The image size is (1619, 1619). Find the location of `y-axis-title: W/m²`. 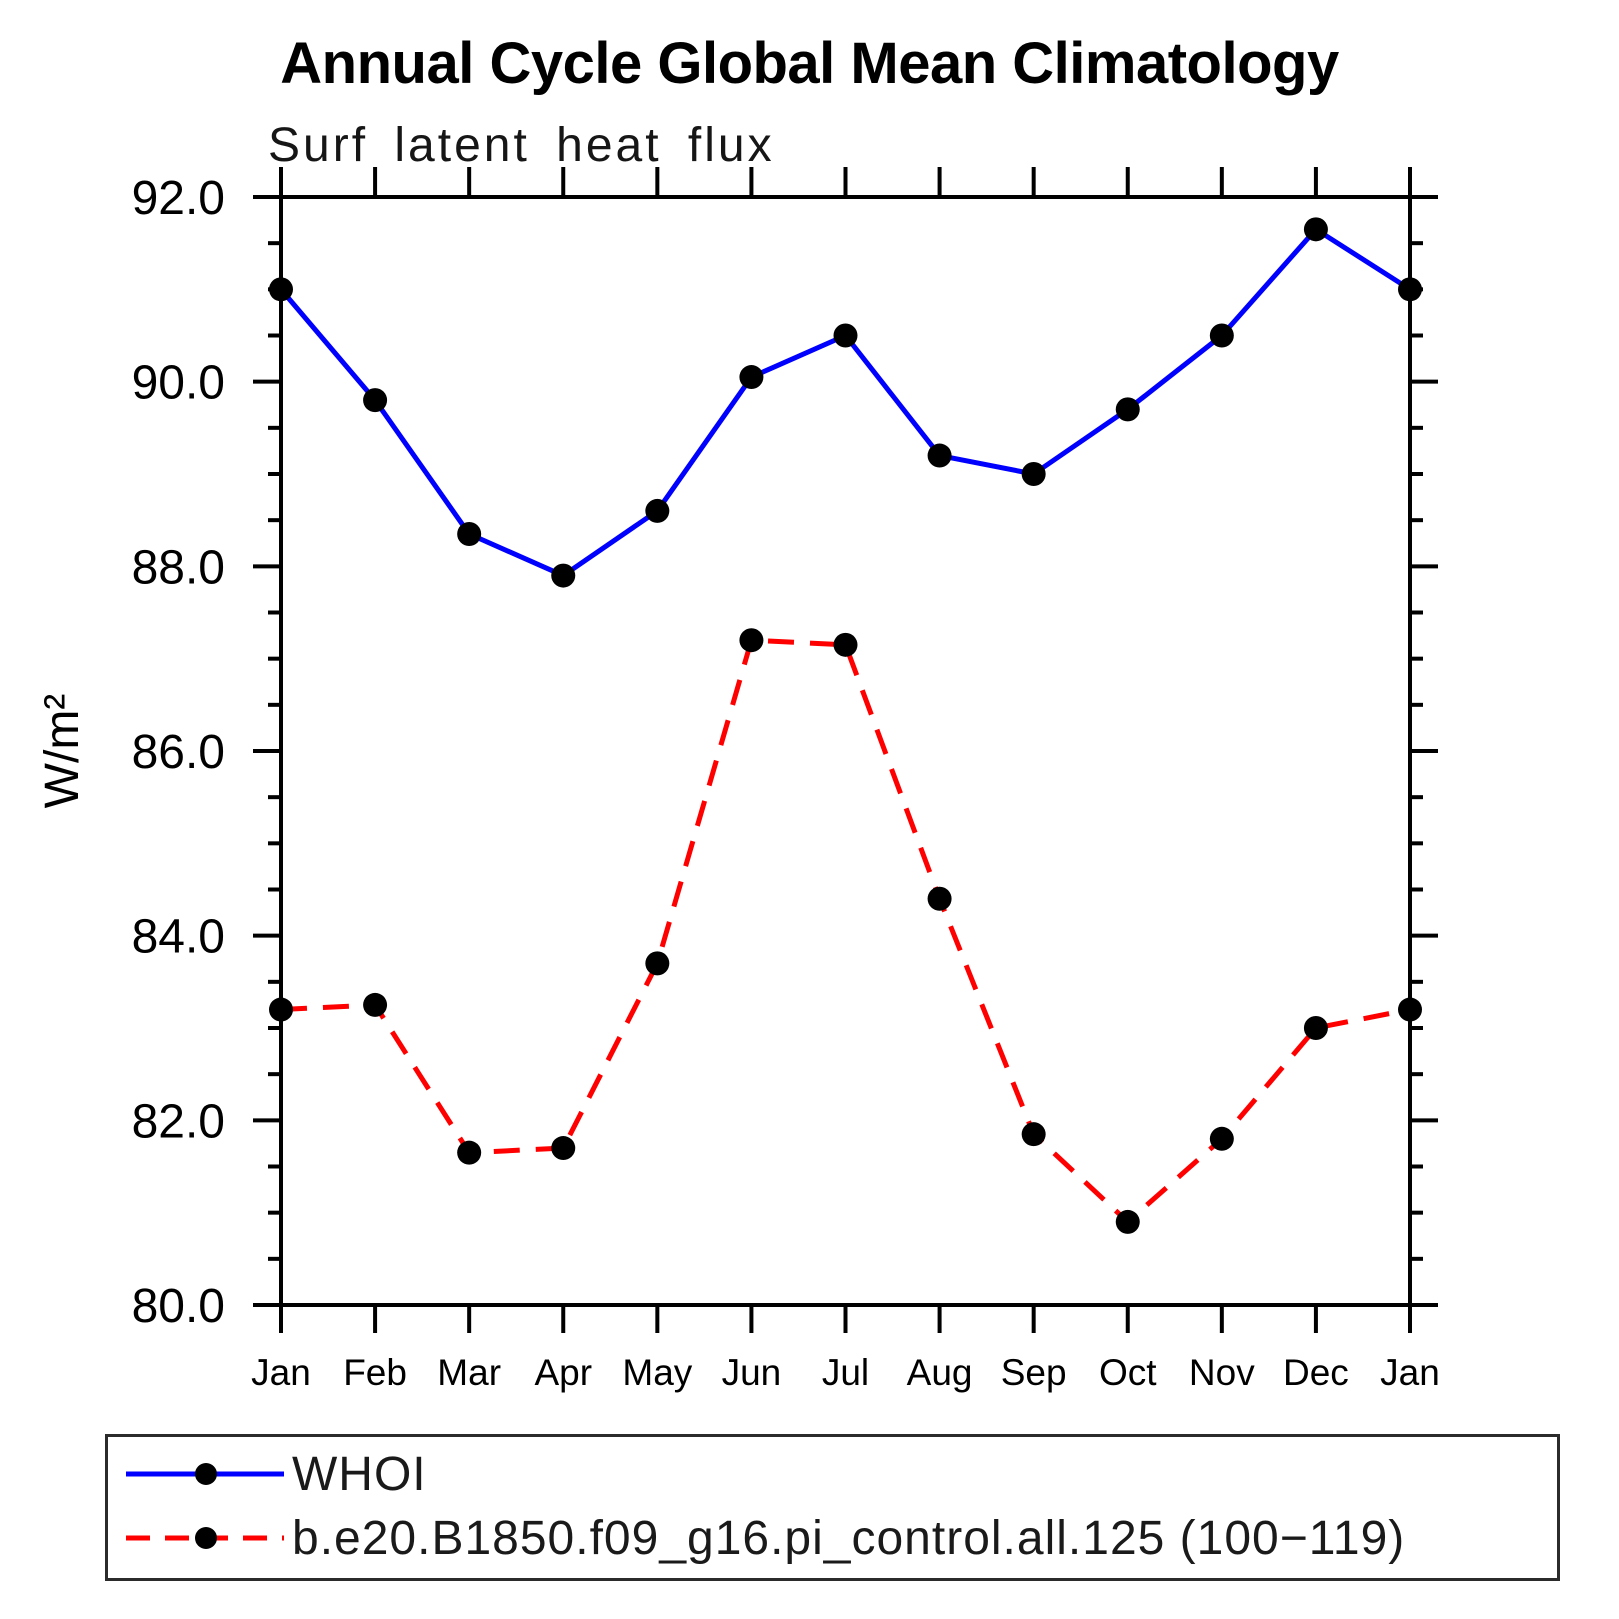

y-axis-title: W/m² is located at coordinates (62, 751).